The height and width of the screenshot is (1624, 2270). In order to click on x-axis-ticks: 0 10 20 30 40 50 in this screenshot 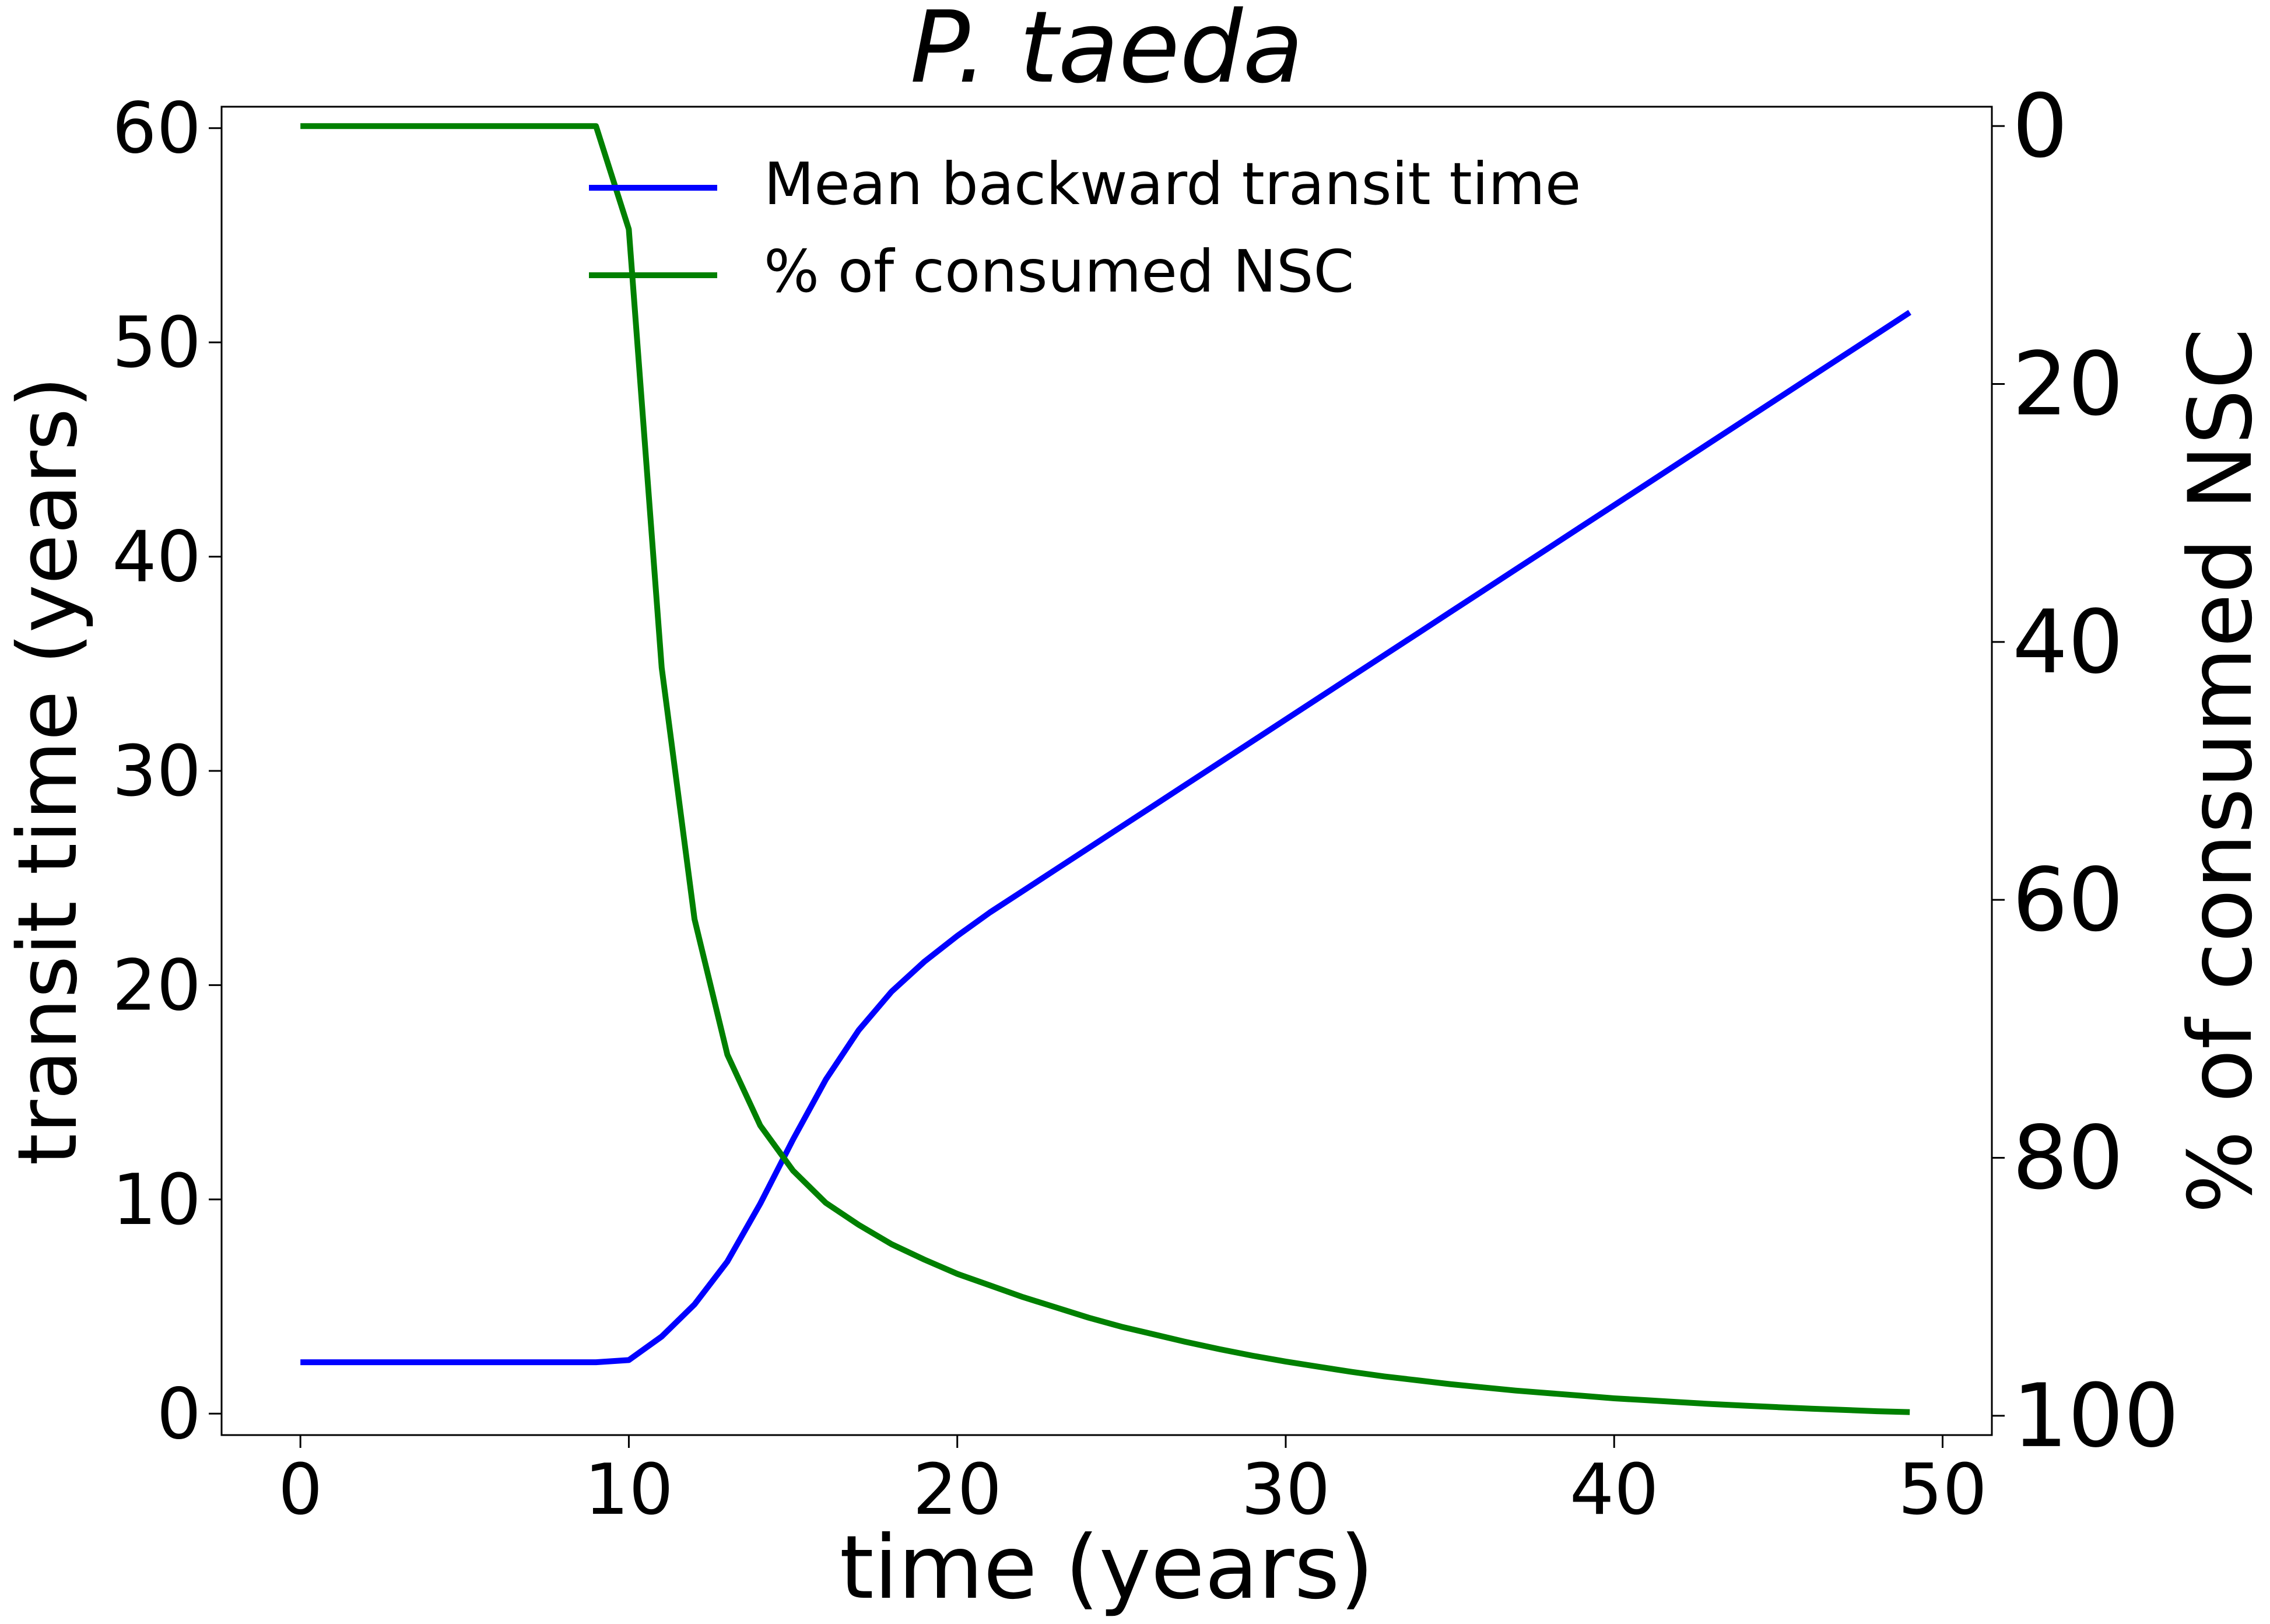, I will do `click(1133, 1483)`.